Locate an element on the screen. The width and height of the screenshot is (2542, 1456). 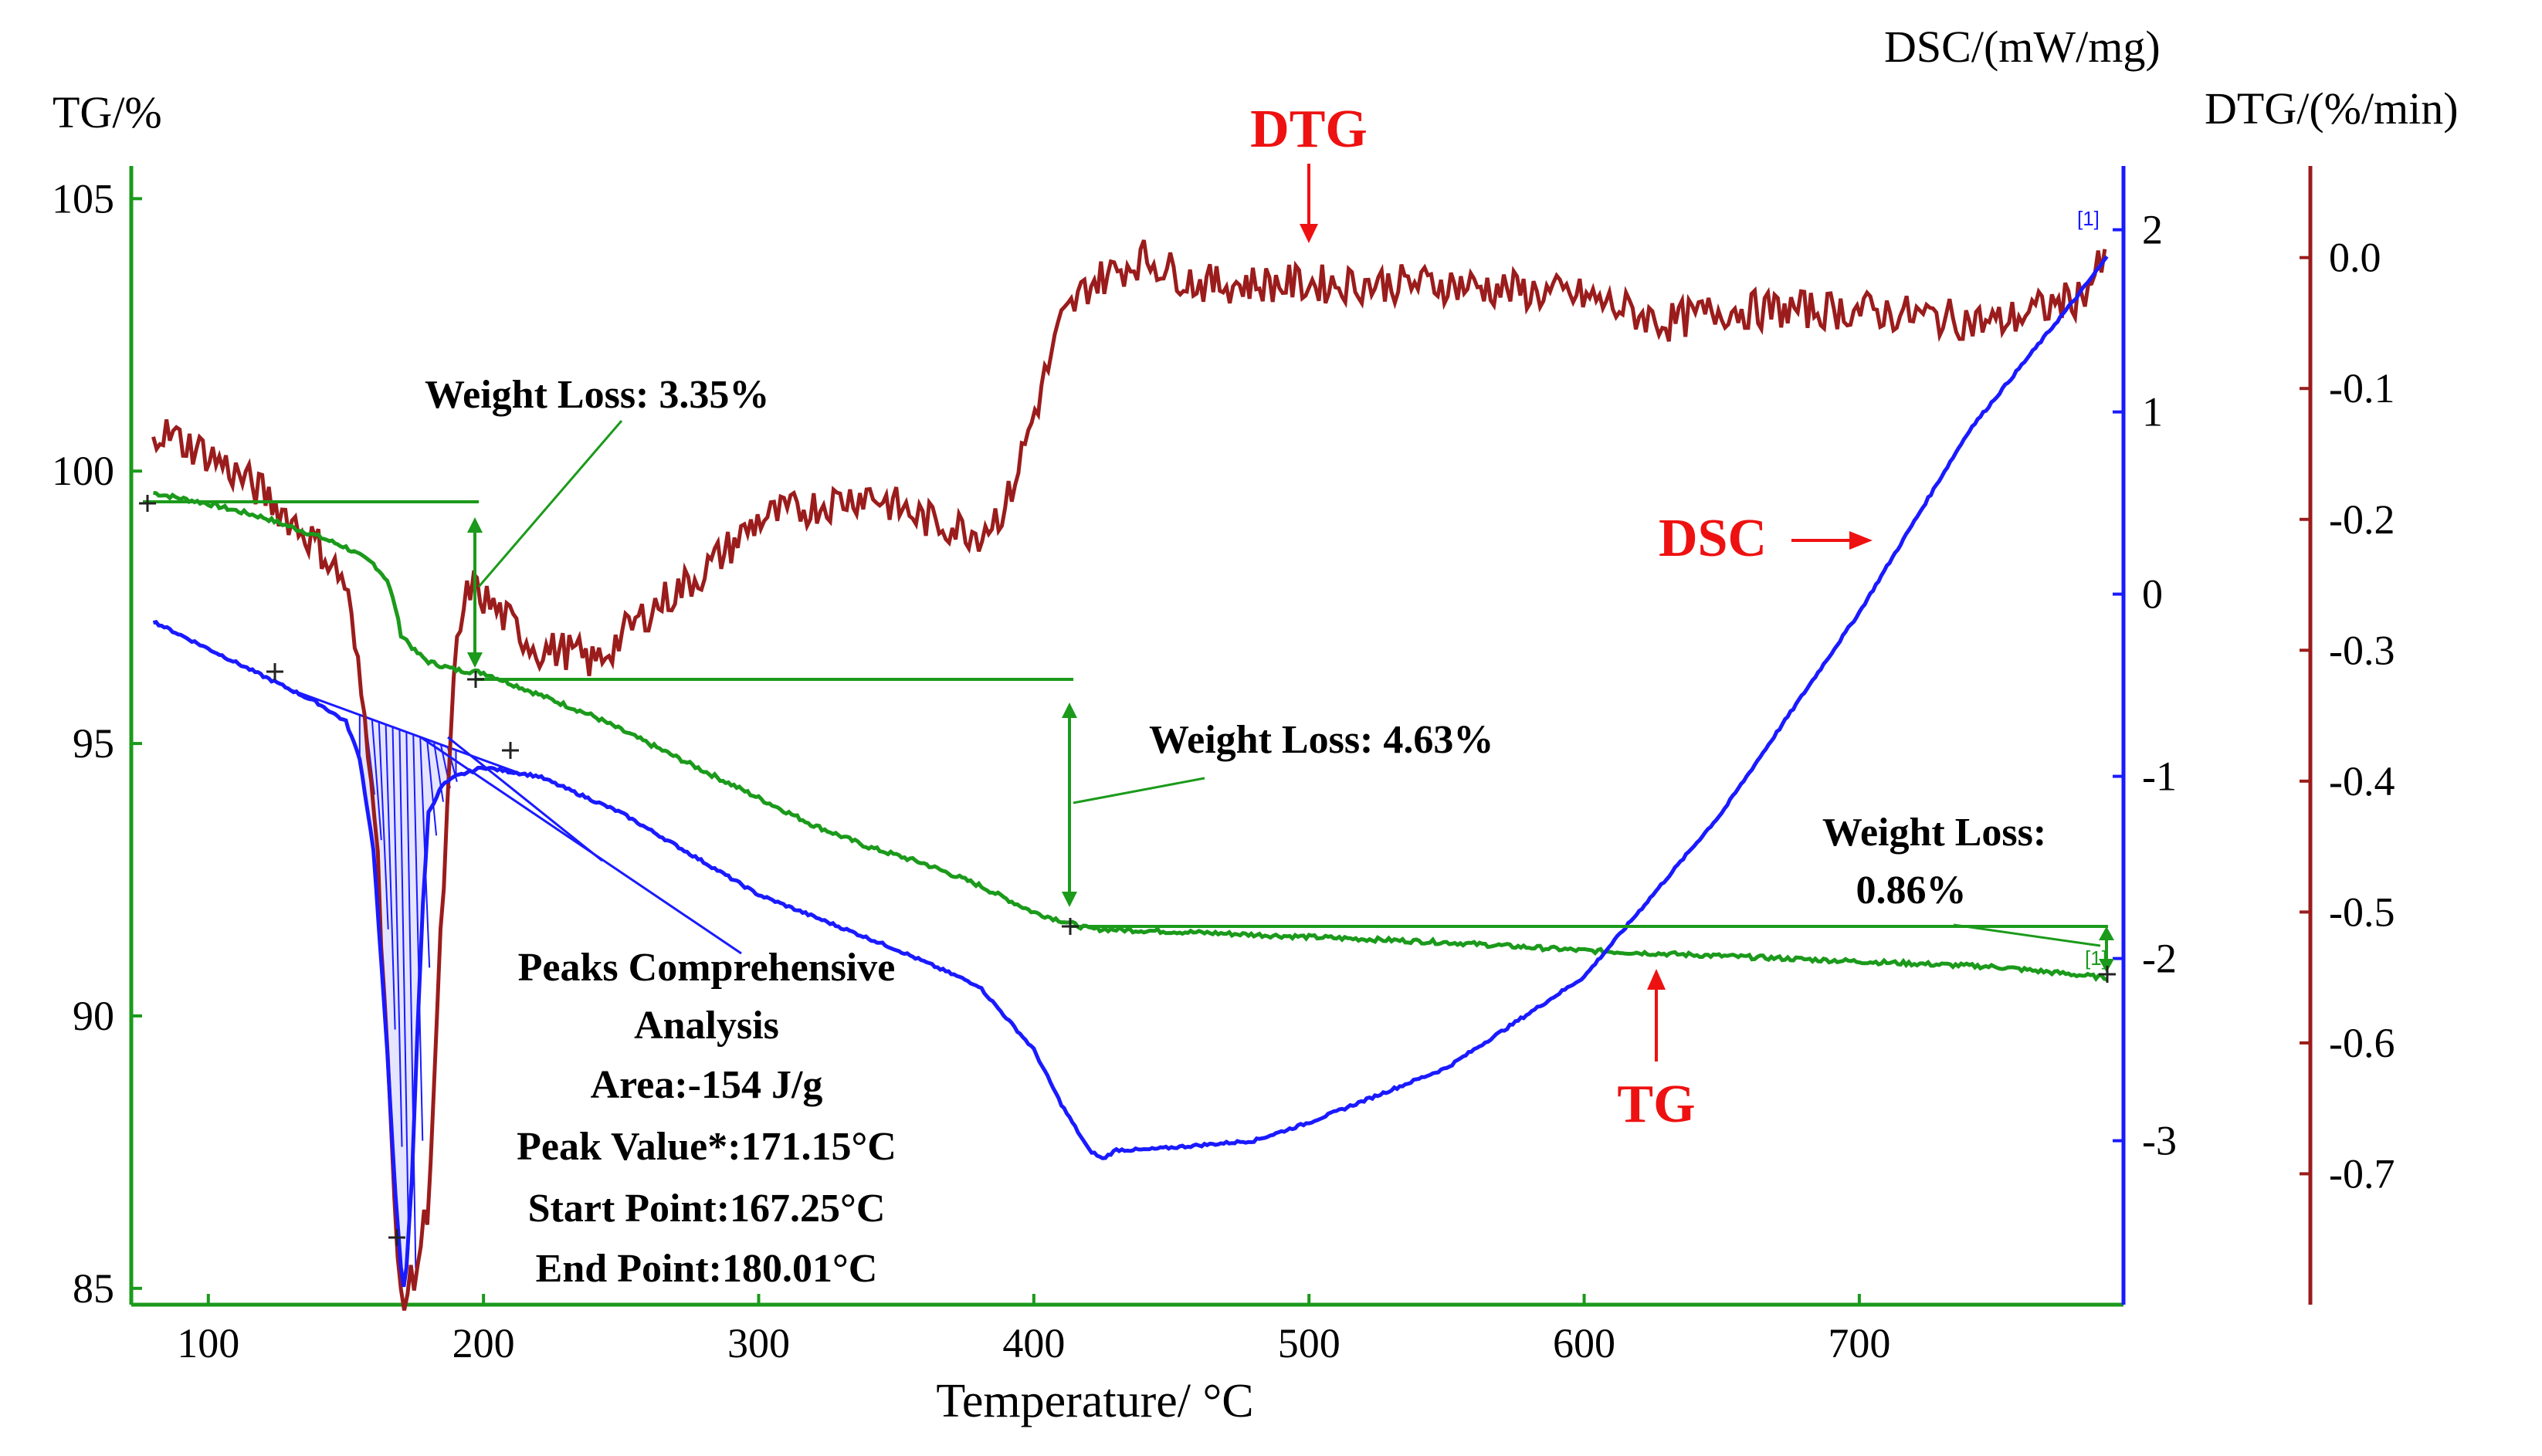
y-tick-label: 1 is located at coordinates (2152, 412).